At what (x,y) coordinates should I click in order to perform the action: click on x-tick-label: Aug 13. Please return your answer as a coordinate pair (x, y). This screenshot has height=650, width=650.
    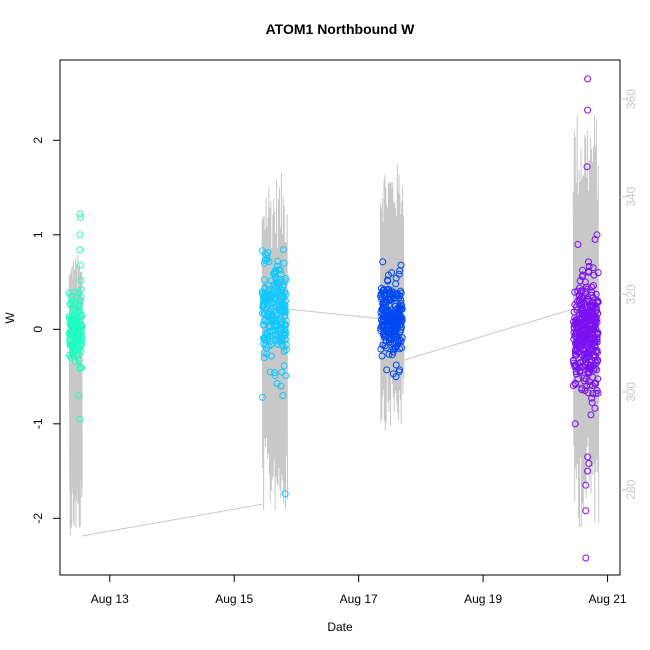
    Looking at the image, I should click on (110, 599).